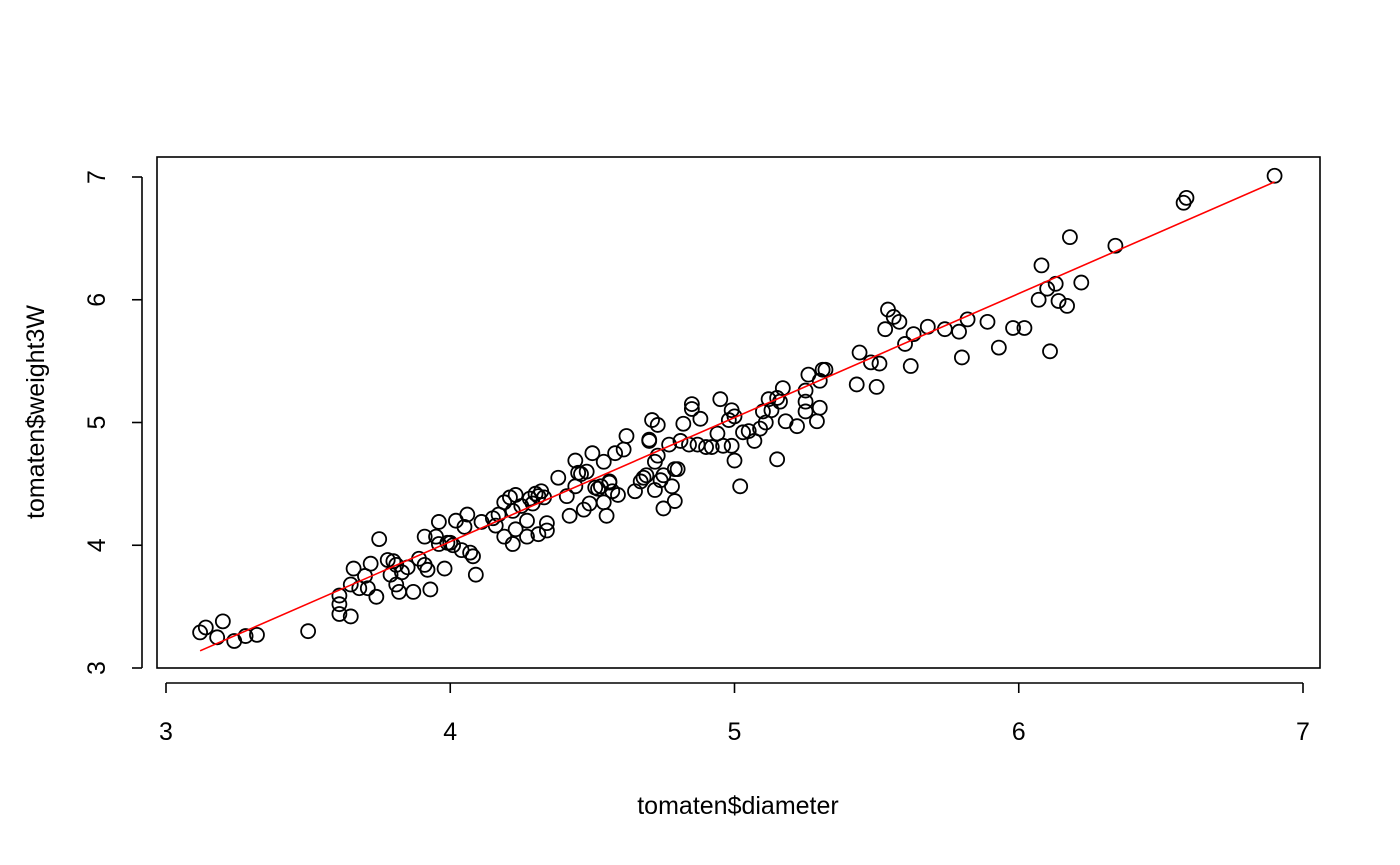 The height and width of the screenshot is (865, 1400). What do you see at coordinates (36, 412) in the screenshot?
I see `y-axis-title: tomaten$weight3W` at bounding box center [36, 412].